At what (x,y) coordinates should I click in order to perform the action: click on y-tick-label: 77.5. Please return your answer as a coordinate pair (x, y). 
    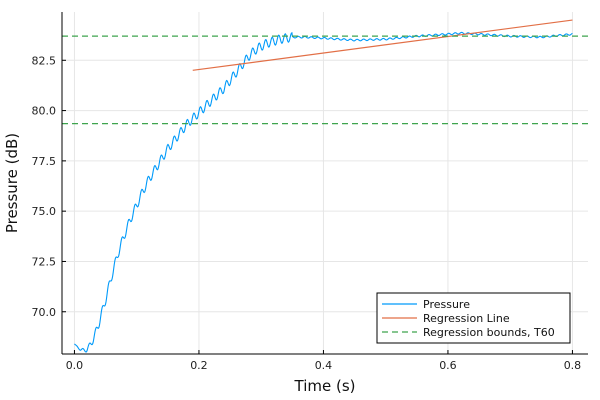
    Looking at the image, I should click on (44, 161).